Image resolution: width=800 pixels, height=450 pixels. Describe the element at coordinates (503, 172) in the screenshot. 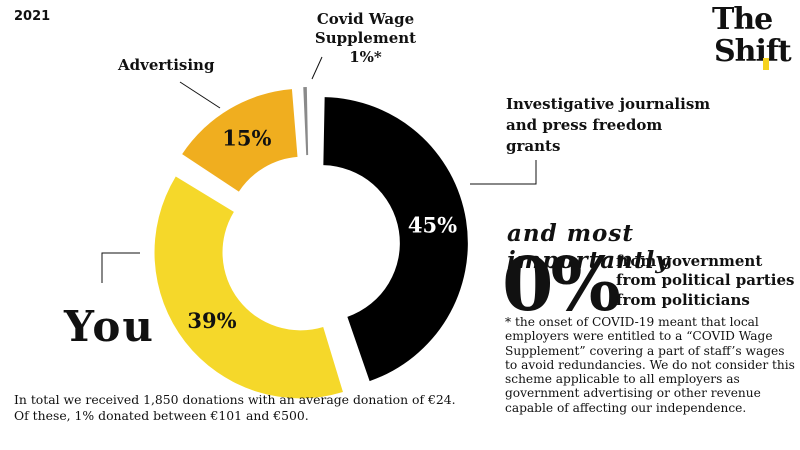

I see `leader-line-investigative` at that location.